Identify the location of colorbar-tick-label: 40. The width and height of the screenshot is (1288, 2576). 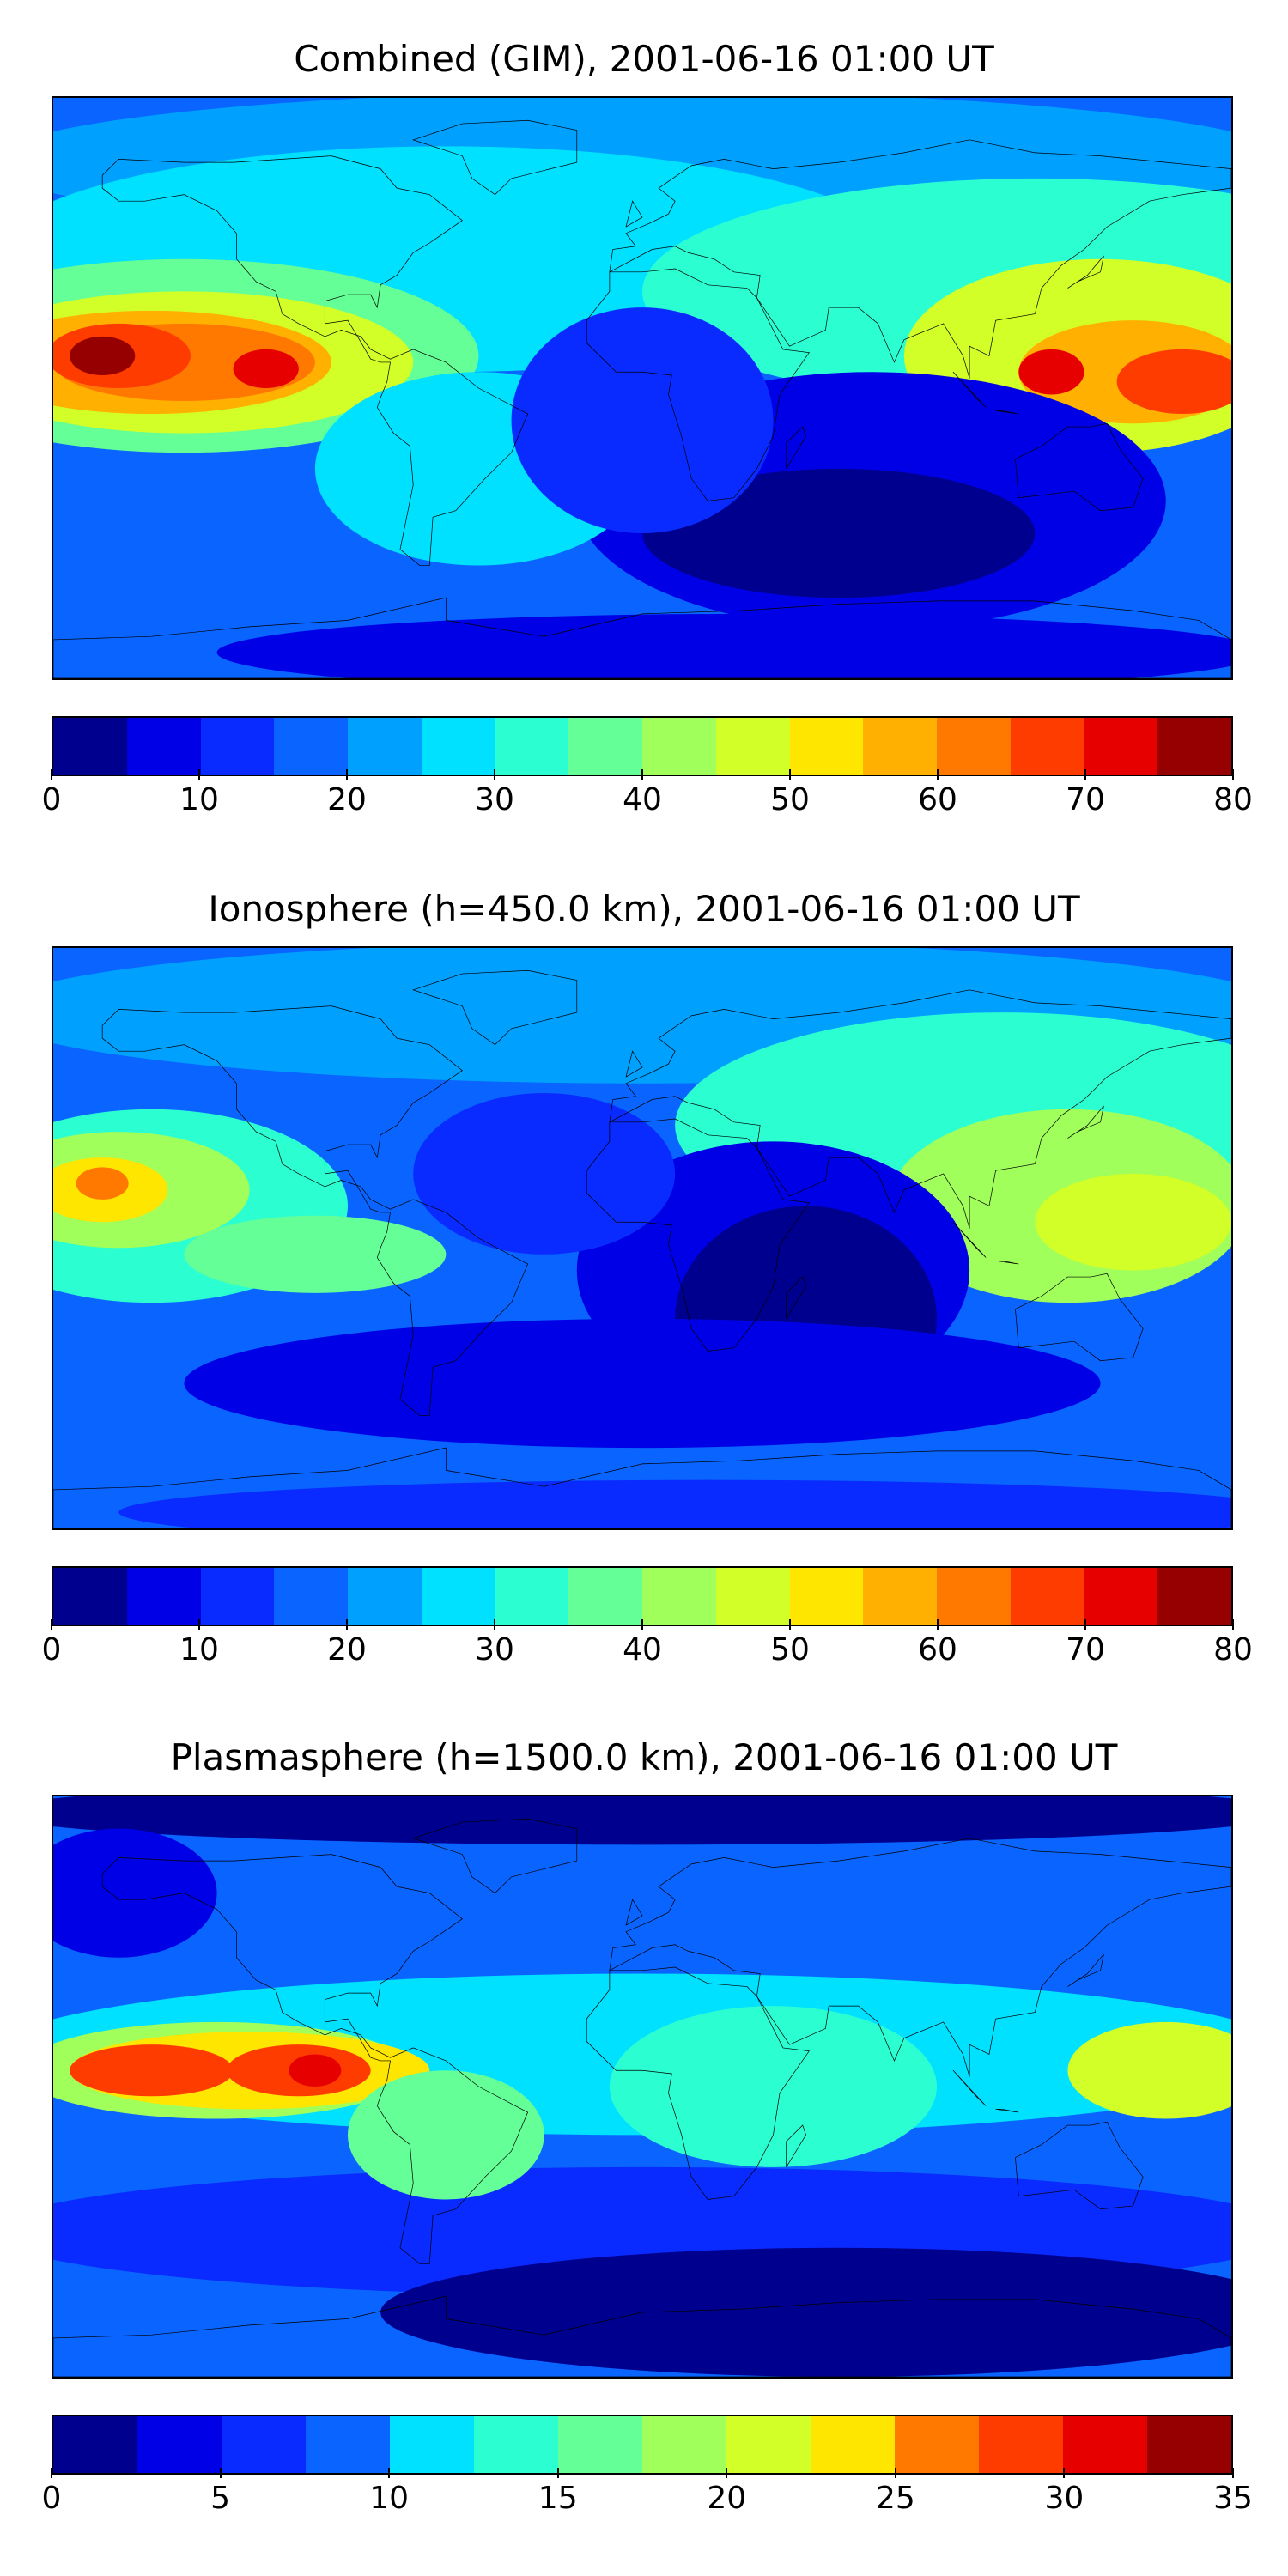
(642, 799).